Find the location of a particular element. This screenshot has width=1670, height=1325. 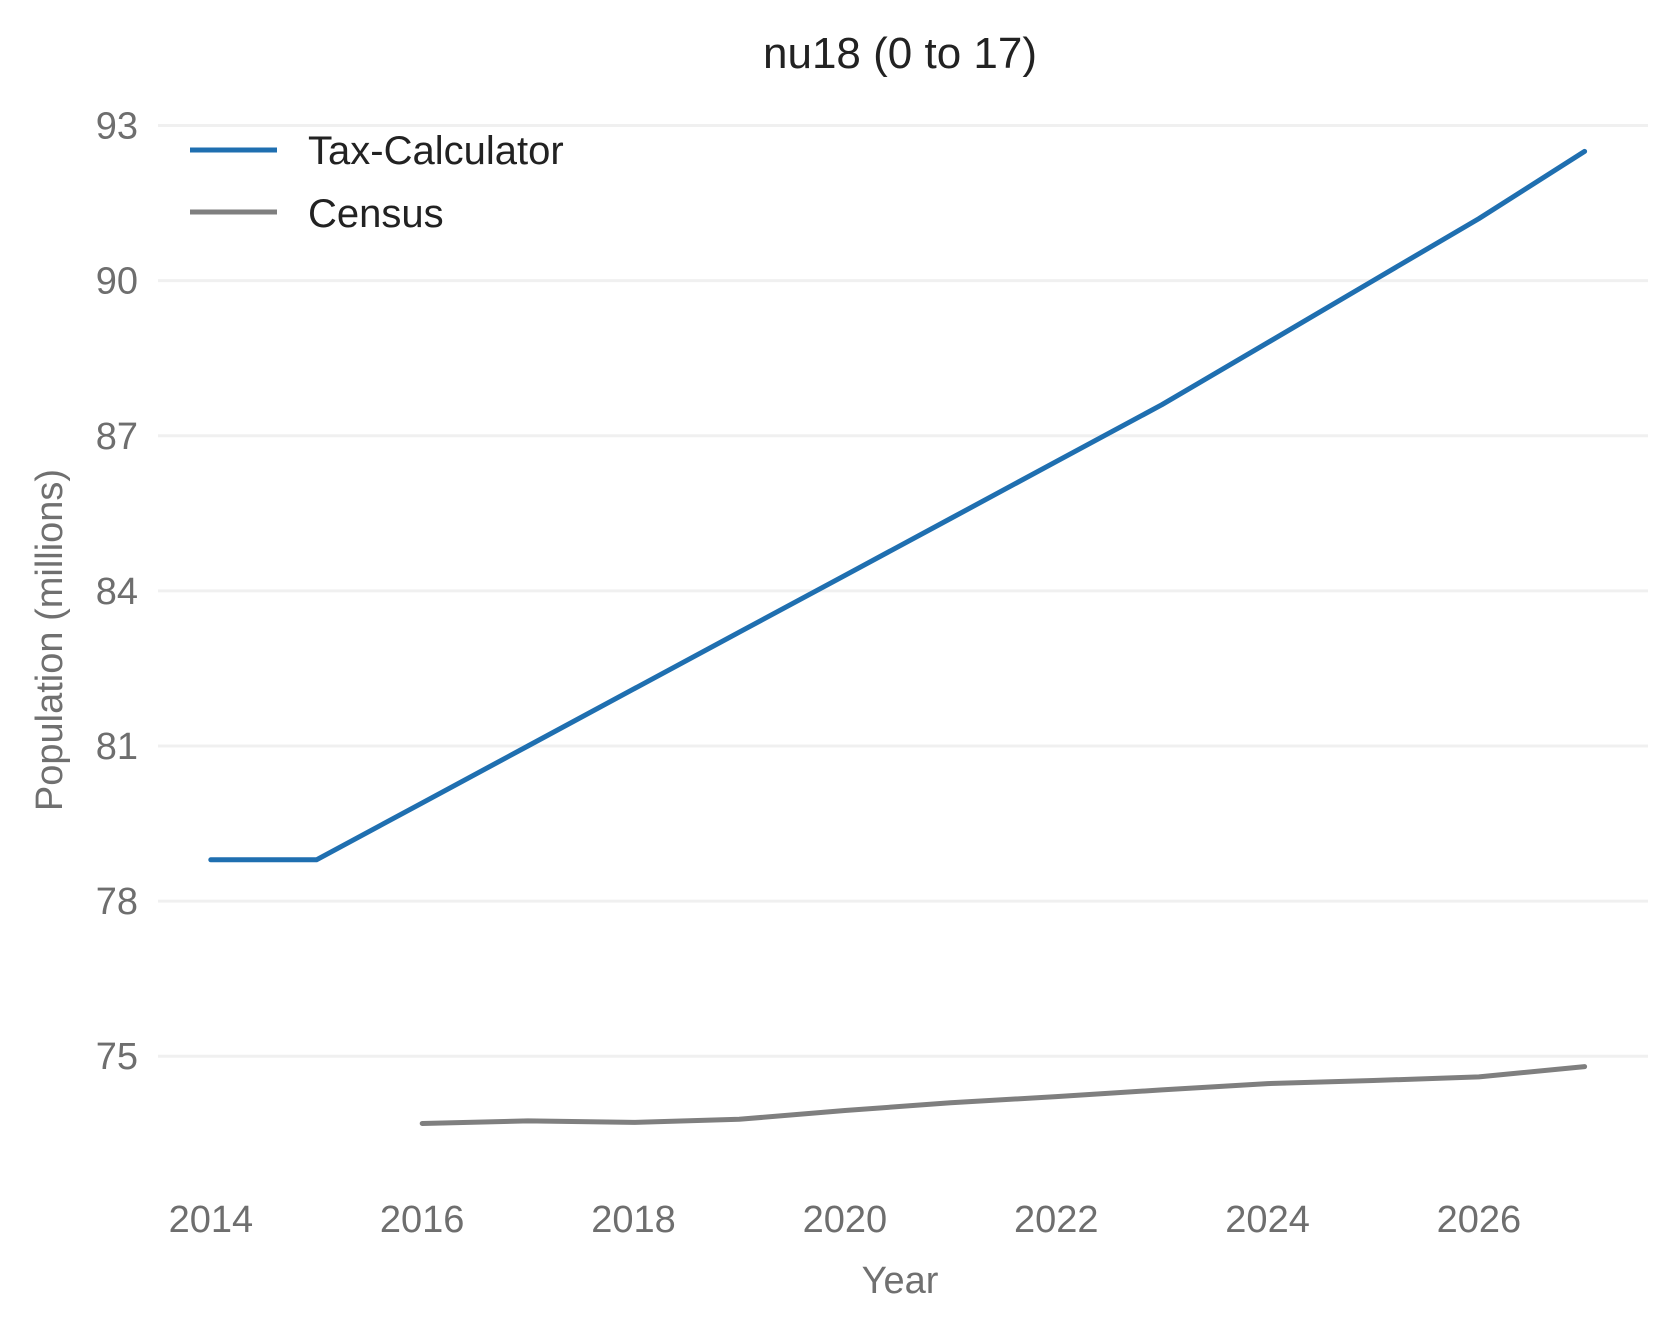

x-tick-label: 2024 is located at coordinates (1267, 1220).